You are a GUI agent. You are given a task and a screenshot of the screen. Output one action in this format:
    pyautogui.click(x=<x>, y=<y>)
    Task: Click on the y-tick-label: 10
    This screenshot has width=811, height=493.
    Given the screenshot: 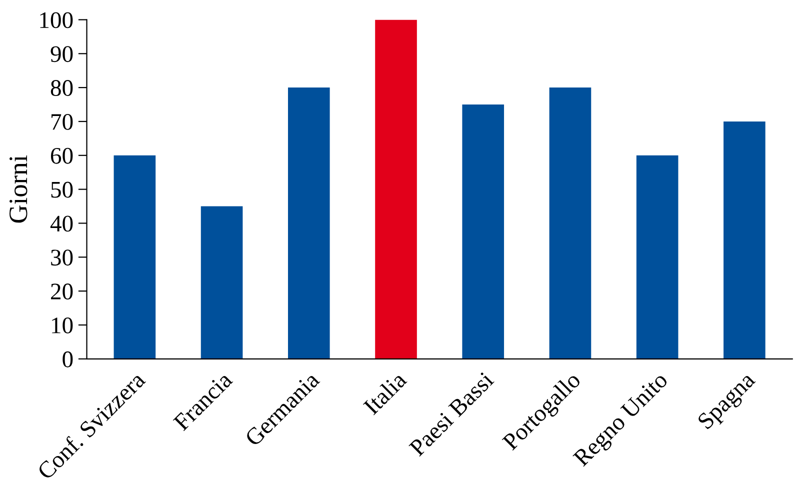 What is the action you would take?
    pyautogui.click(x=62, y=325)
    